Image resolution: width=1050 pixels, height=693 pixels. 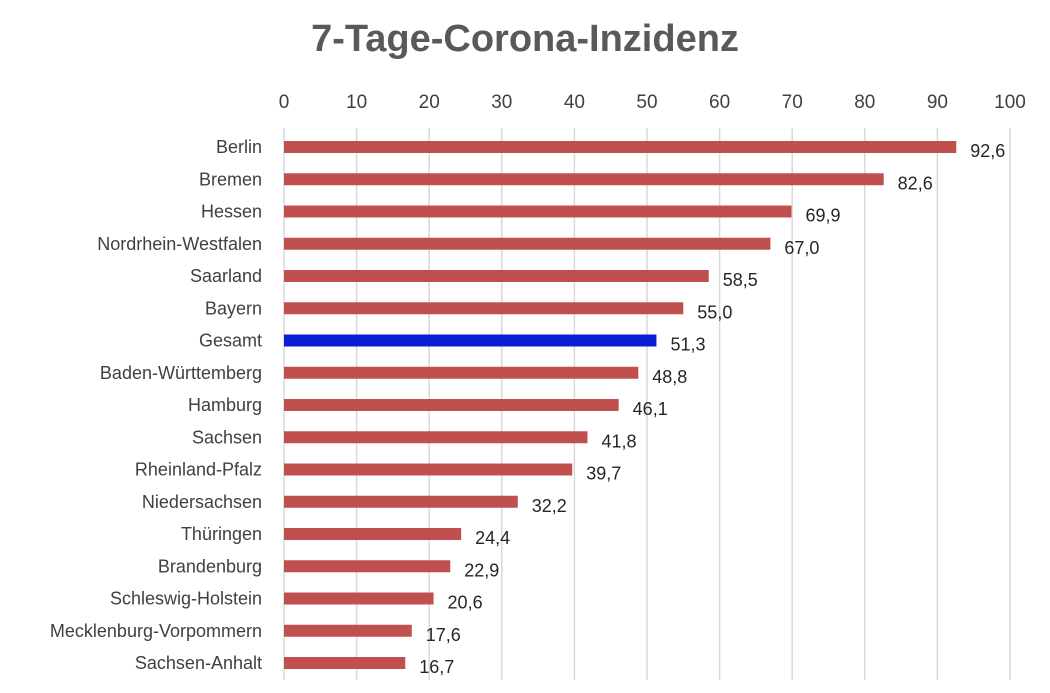 What do you see at coordinates (226, 276) in the screenshot?
I see `category-label: Saarland` at bounding box center [226, 276].